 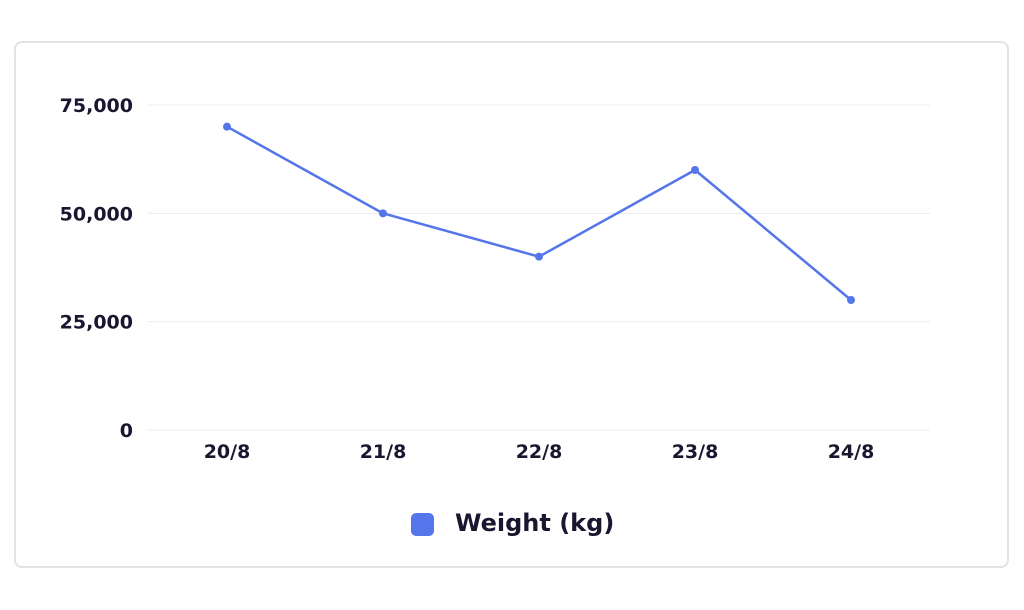 I want to click on y-tick-label: 75,000, so click(x=96, y=106).